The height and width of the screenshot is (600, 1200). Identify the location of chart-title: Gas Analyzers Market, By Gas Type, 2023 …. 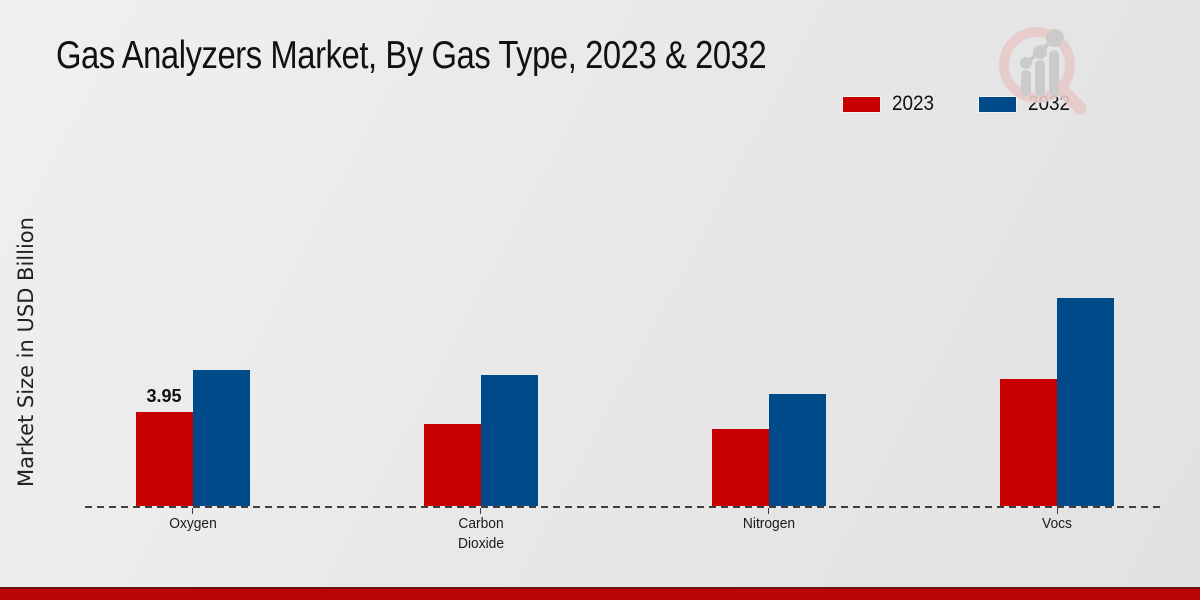
(411, 55).